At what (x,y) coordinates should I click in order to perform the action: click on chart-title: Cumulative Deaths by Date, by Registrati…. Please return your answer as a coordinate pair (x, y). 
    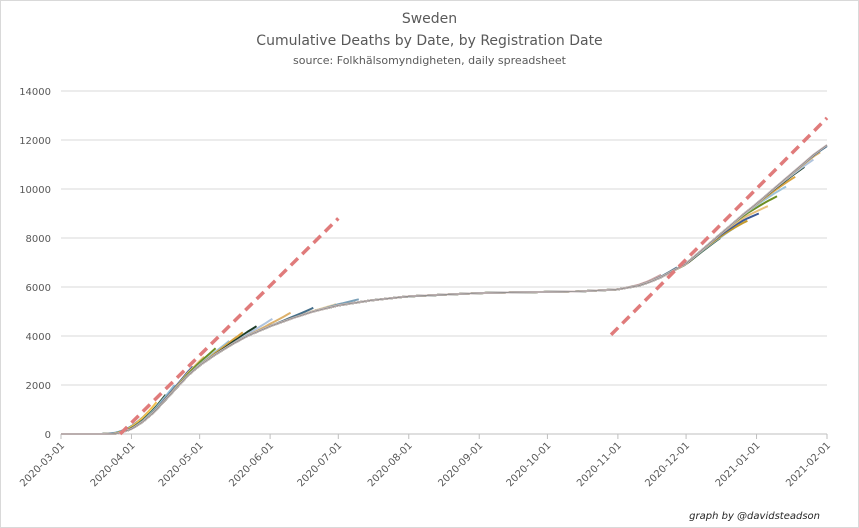
    Looking at the image, I should click on (429, 41).